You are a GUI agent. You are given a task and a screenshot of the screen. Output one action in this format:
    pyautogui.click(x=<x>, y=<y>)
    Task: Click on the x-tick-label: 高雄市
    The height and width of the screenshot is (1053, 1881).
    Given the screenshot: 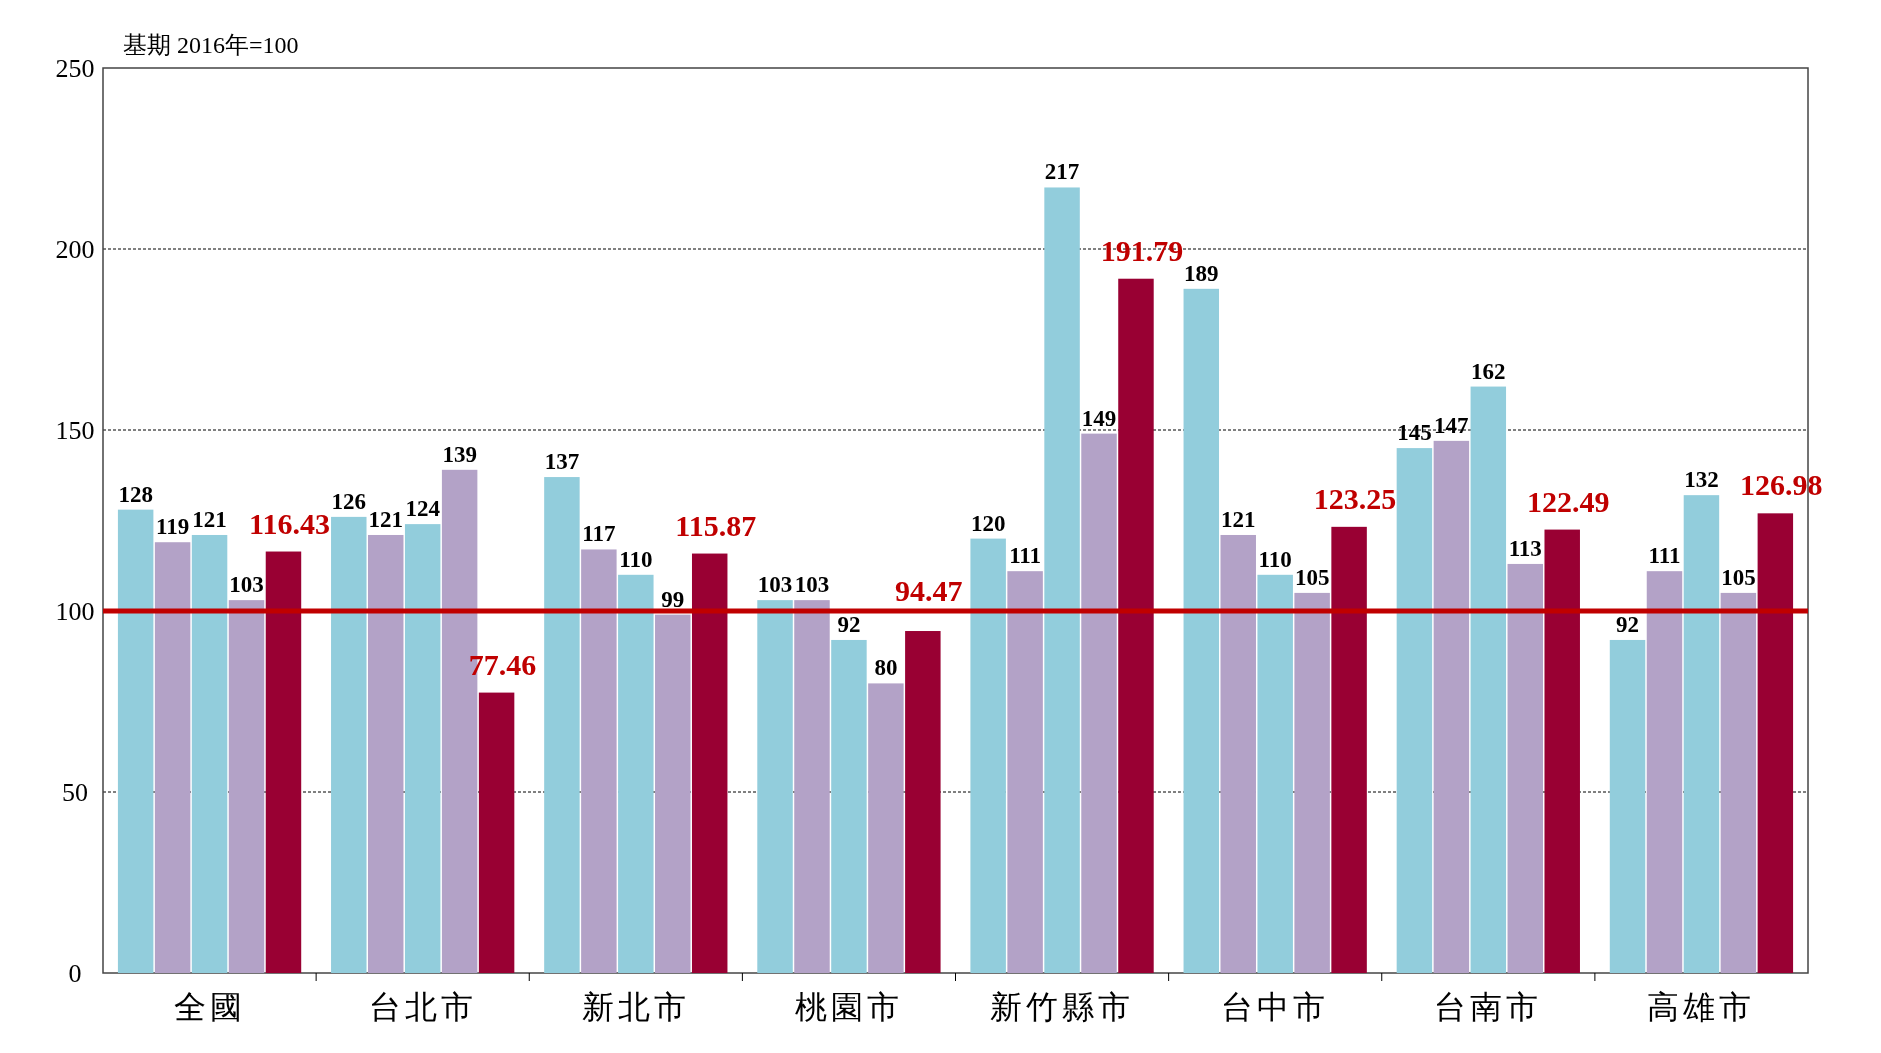 What is the action you would take?
    pyautogui.click(x=1701, y=1007)
    